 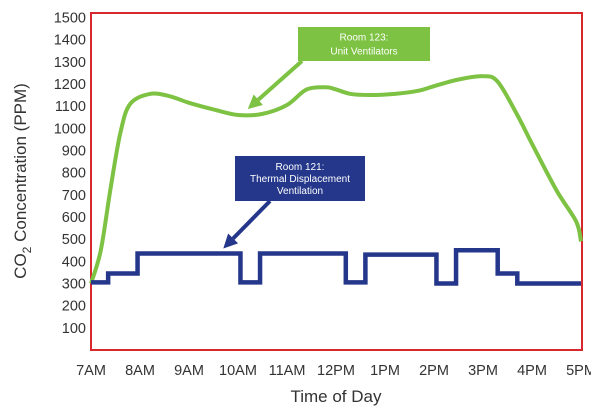 What do you see at coordinates (74, 262) in the screenshot?
I see `y-tick-label: 400` at bounding box center [74, 262].